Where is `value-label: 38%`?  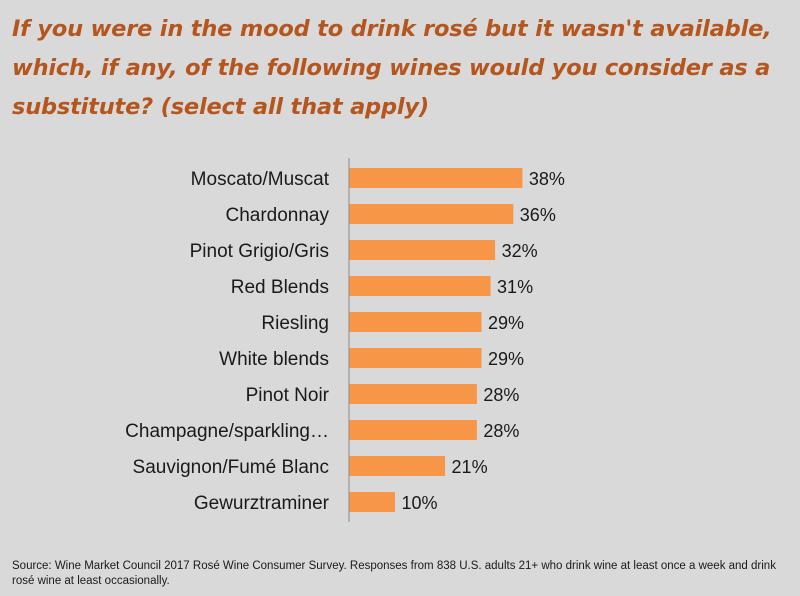 value-label: 38% is located at coordinates (547, 179).